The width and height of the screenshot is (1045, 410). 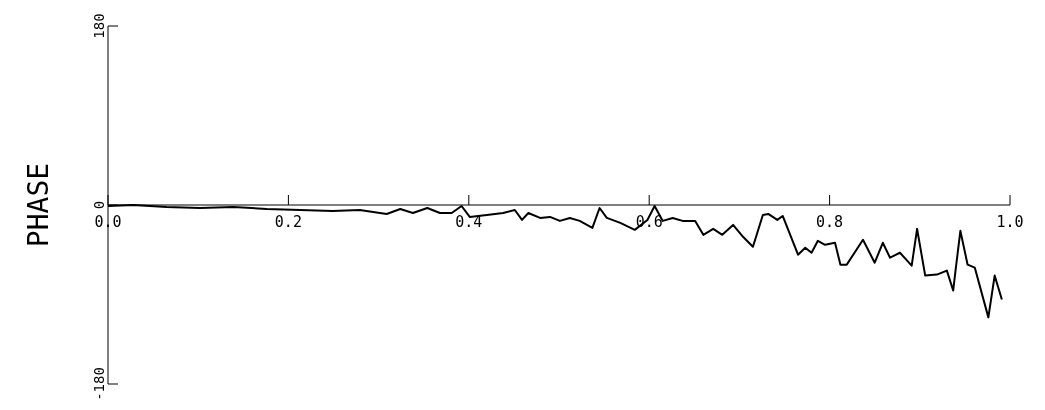 I want to click on x-tick-label: 1.0, so click(x=1010, y=222).